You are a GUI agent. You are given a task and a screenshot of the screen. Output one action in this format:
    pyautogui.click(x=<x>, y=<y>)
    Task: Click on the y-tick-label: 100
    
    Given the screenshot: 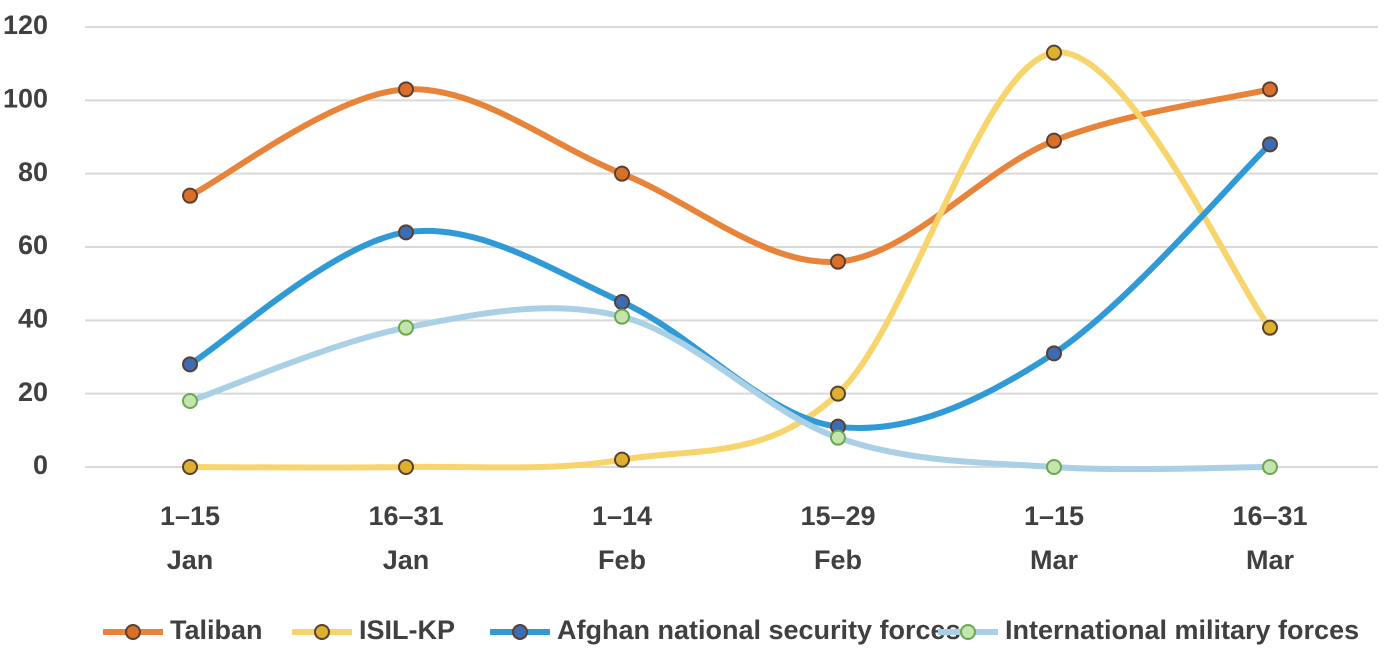 What is the action you would take?
    pyautogui.click(x=25, y=98)
    